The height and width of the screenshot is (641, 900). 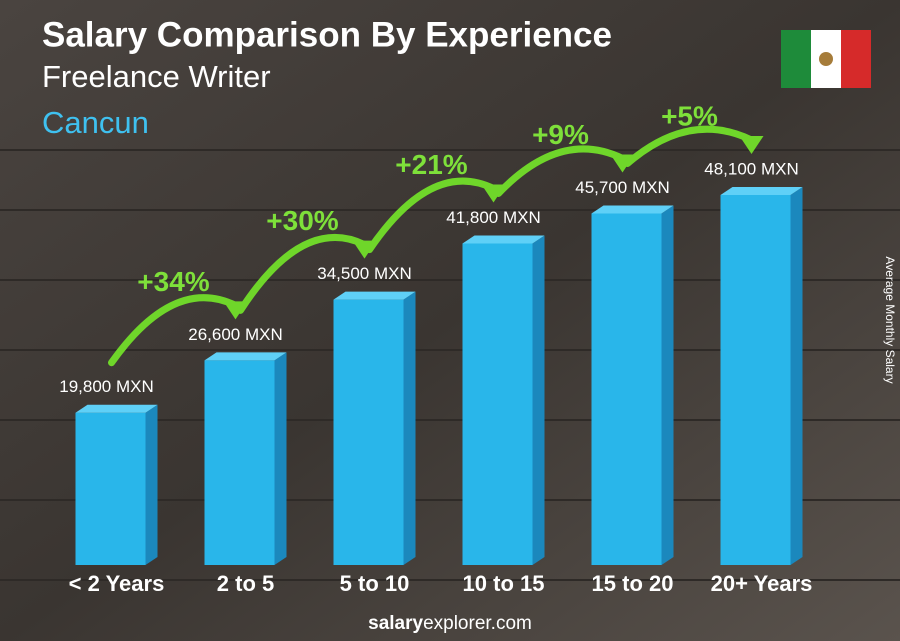 What do you see at coordinates (245, 583) in the screenshot?
I see `x-tick-label: 2 to 5` at bounding box center [245, 583].